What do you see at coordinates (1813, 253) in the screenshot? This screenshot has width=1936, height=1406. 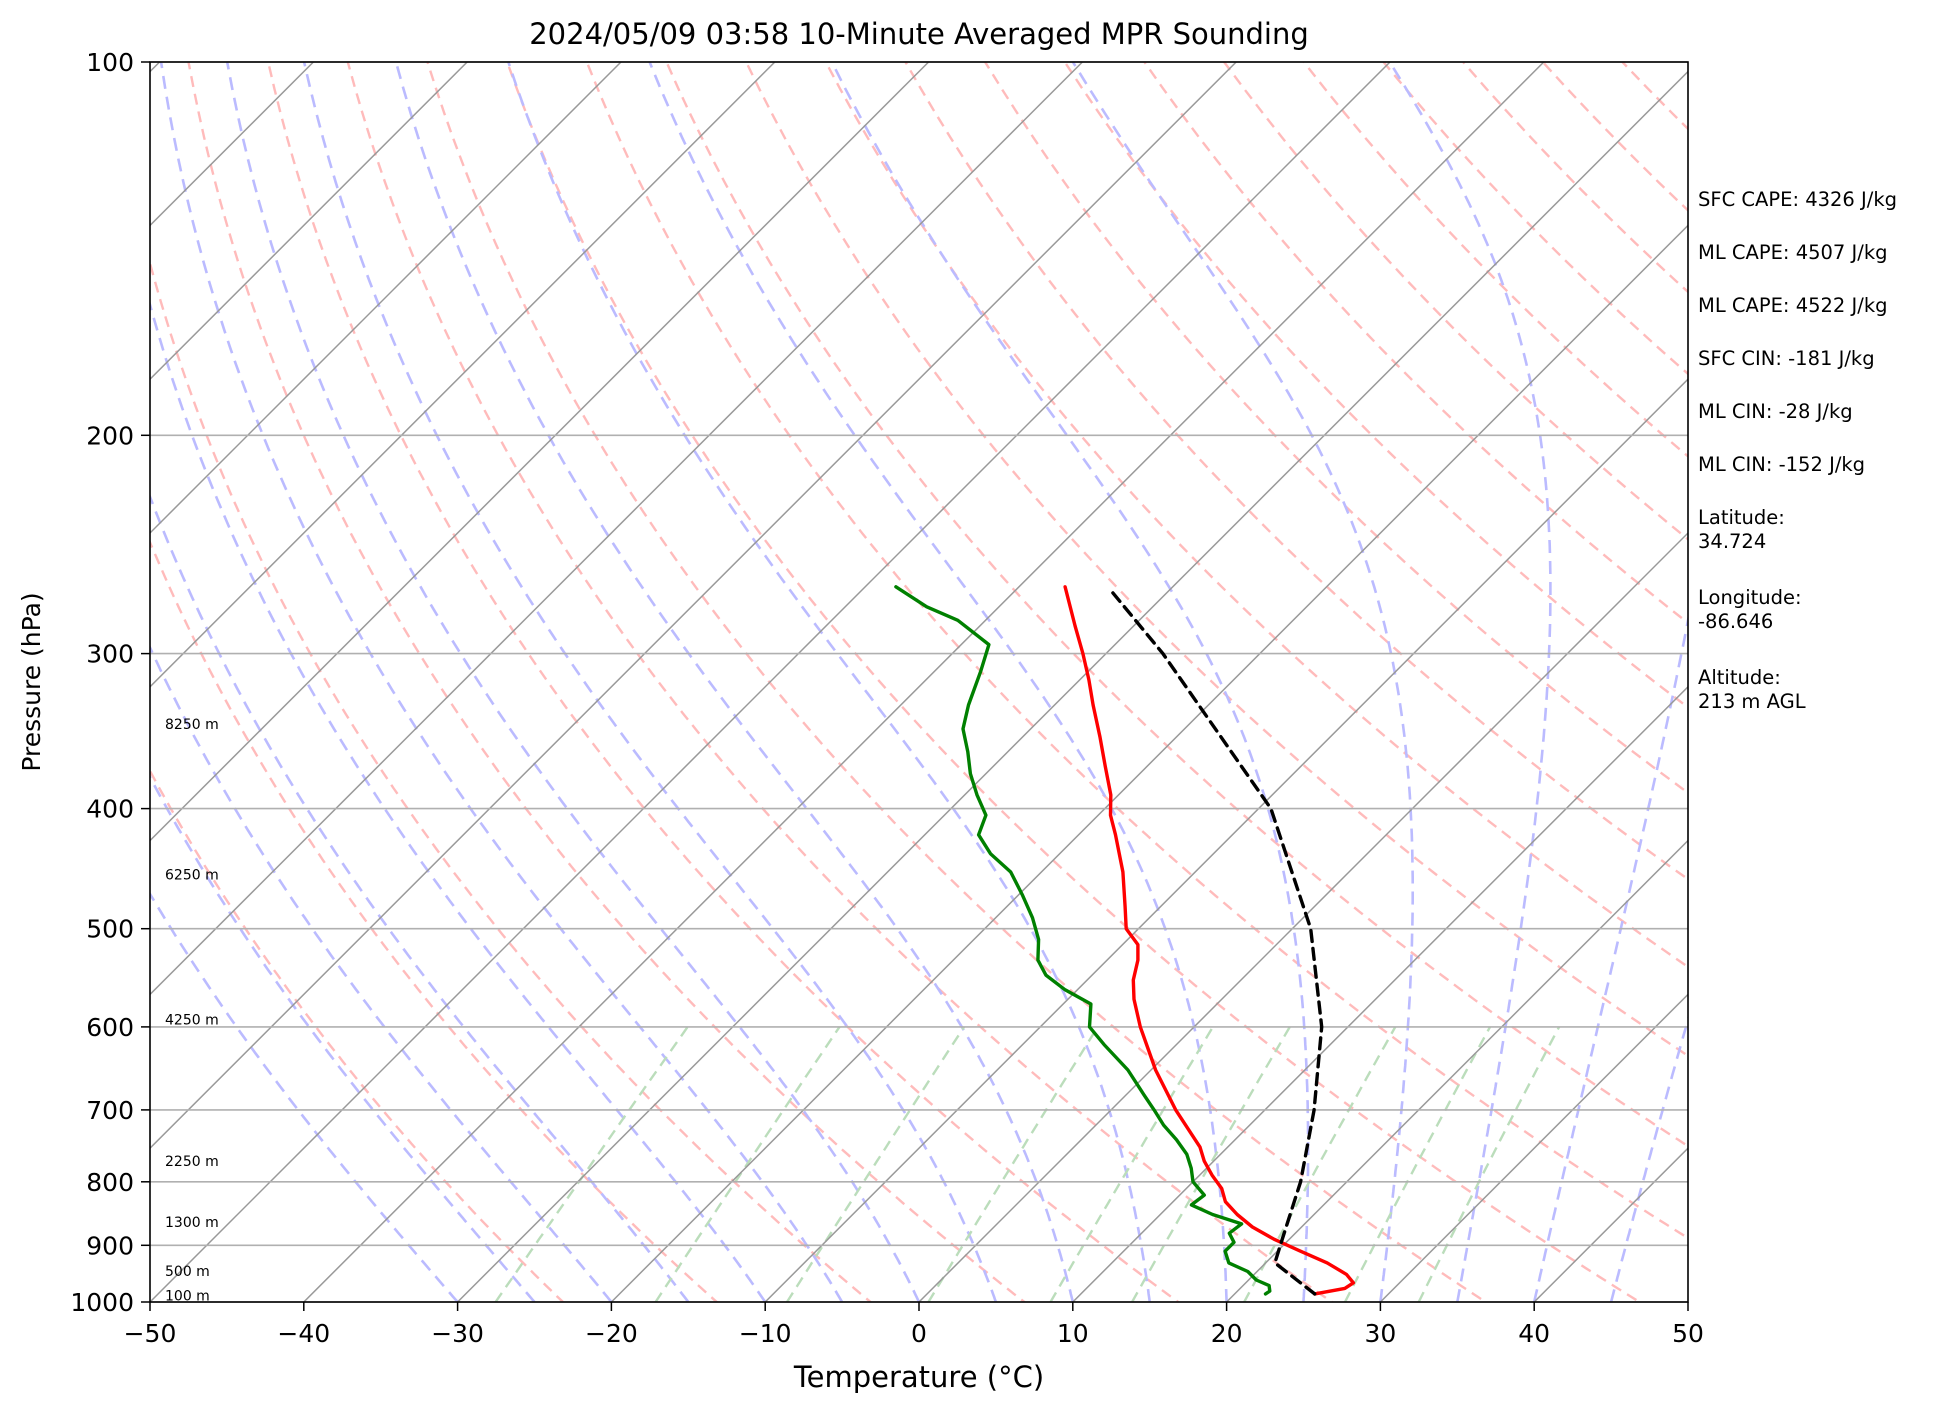 I see `stat-entry: ML CAPE: 4507 J/kg` at bounding box center [1813, 253].